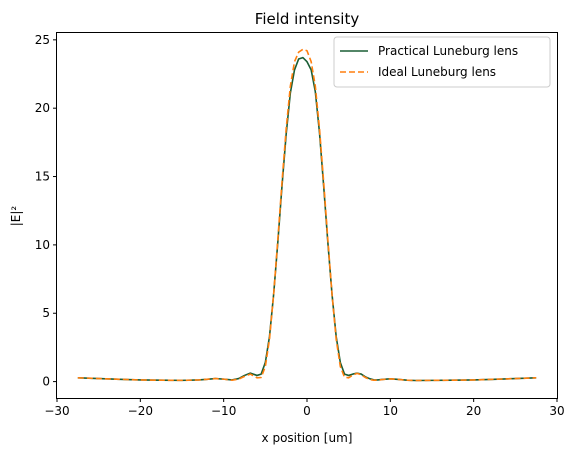 This screenshot has width=570, height=459. I want to click on y-tick-label: 25, so click(42, 40).